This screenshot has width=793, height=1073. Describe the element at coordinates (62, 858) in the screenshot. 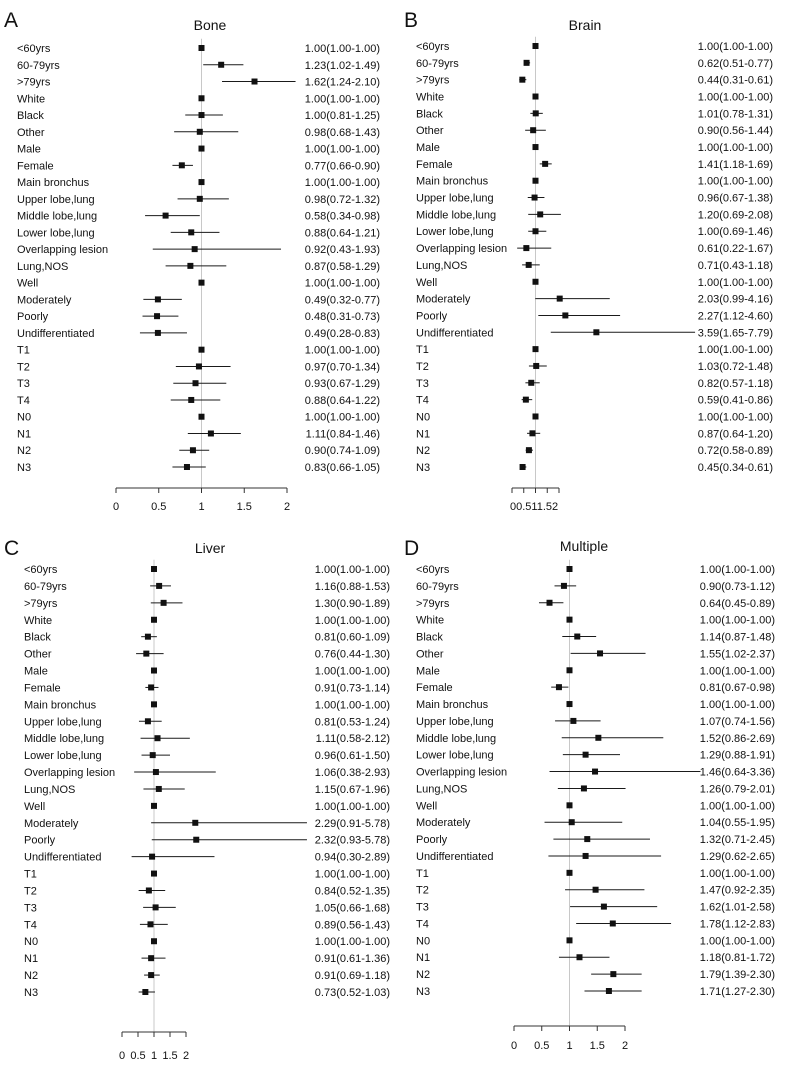

I see `row-label: Undifferentiated` at that location.